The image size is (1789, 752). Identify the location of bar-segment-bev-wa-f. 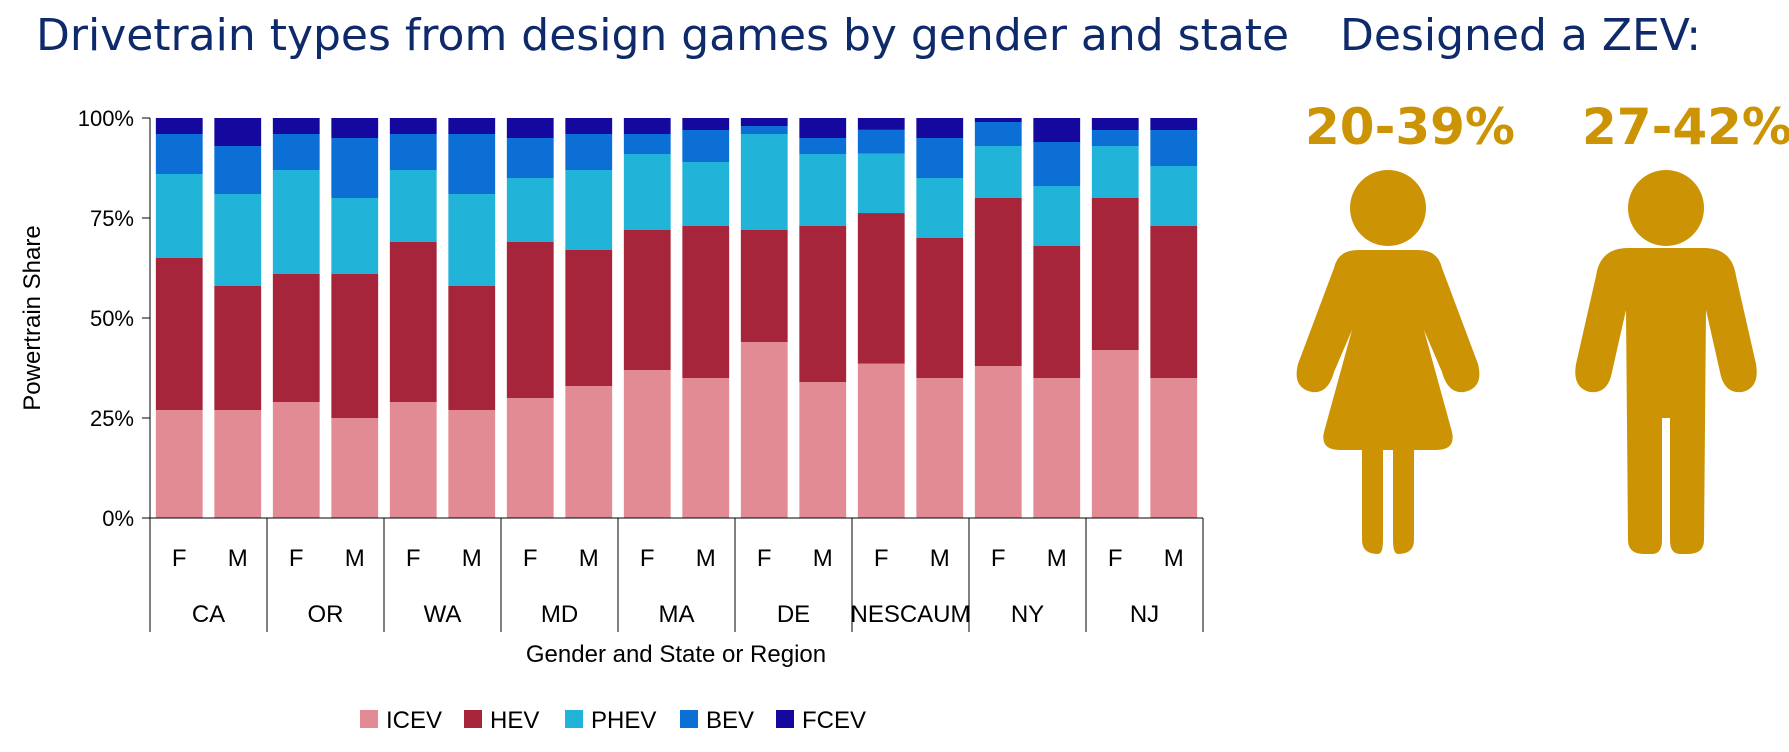
(413, 152).